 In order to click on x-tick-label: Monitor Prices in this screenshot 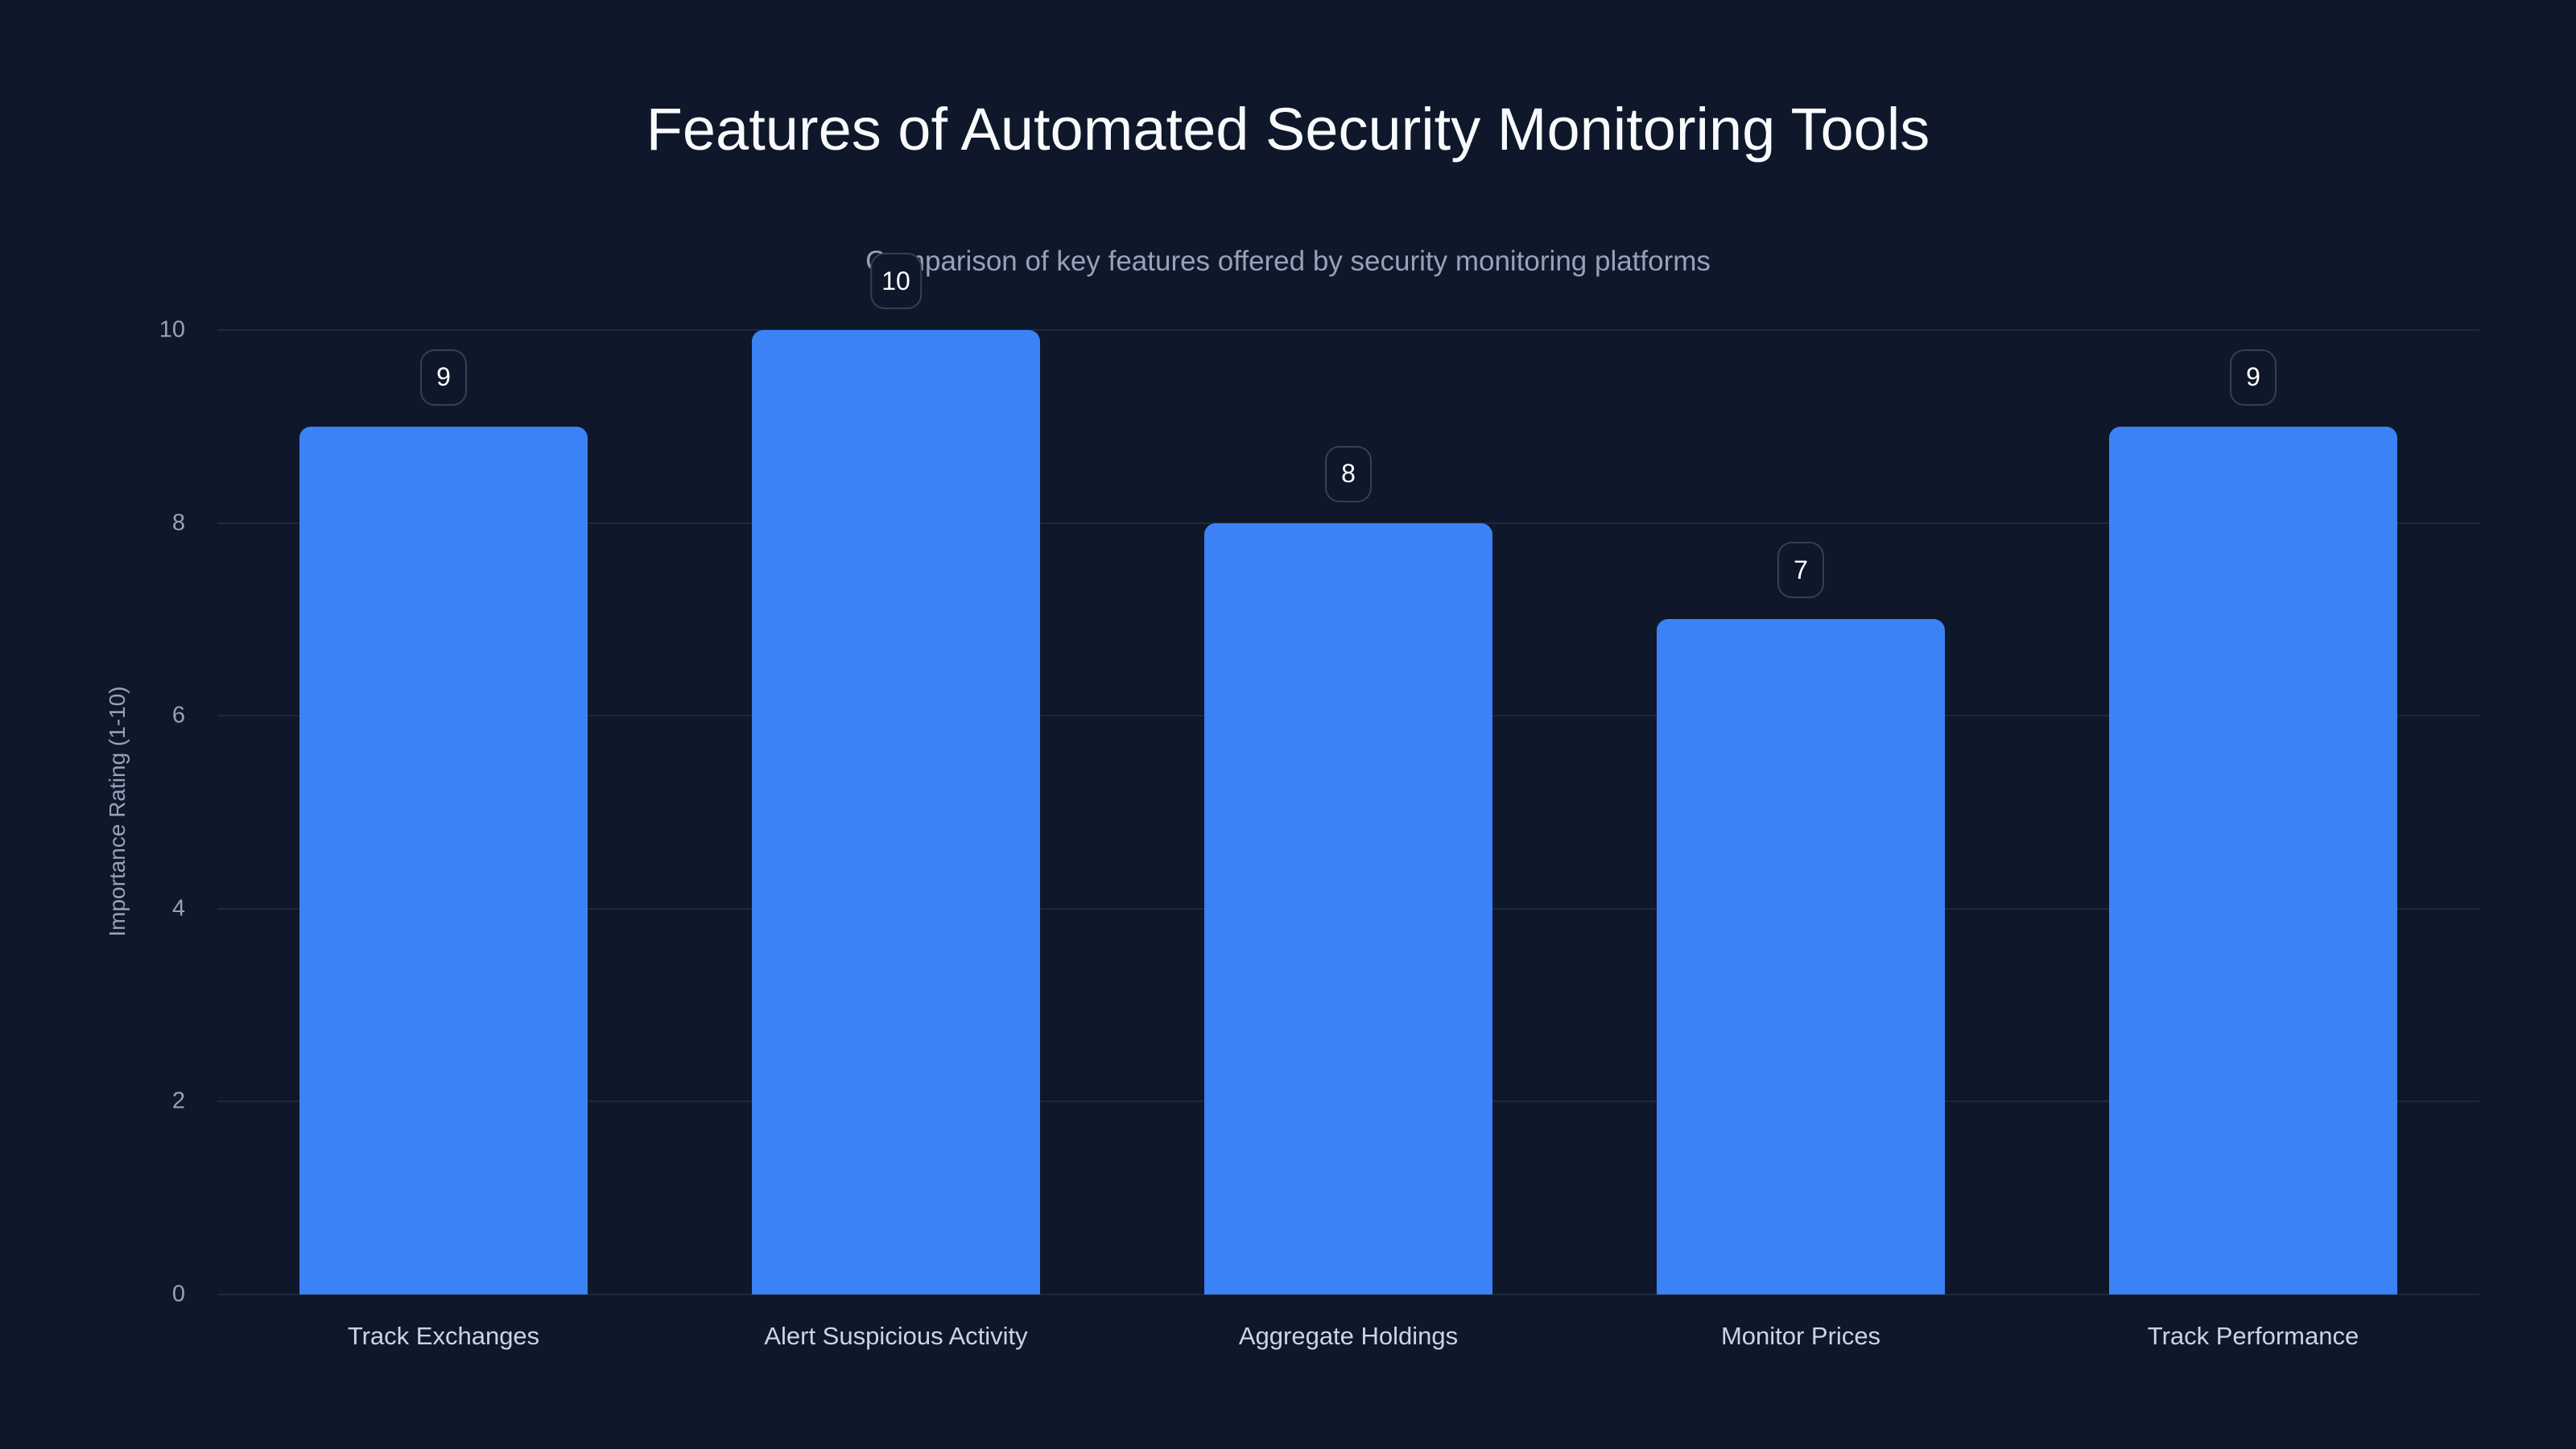, I will do `click(1800, 1336)`.